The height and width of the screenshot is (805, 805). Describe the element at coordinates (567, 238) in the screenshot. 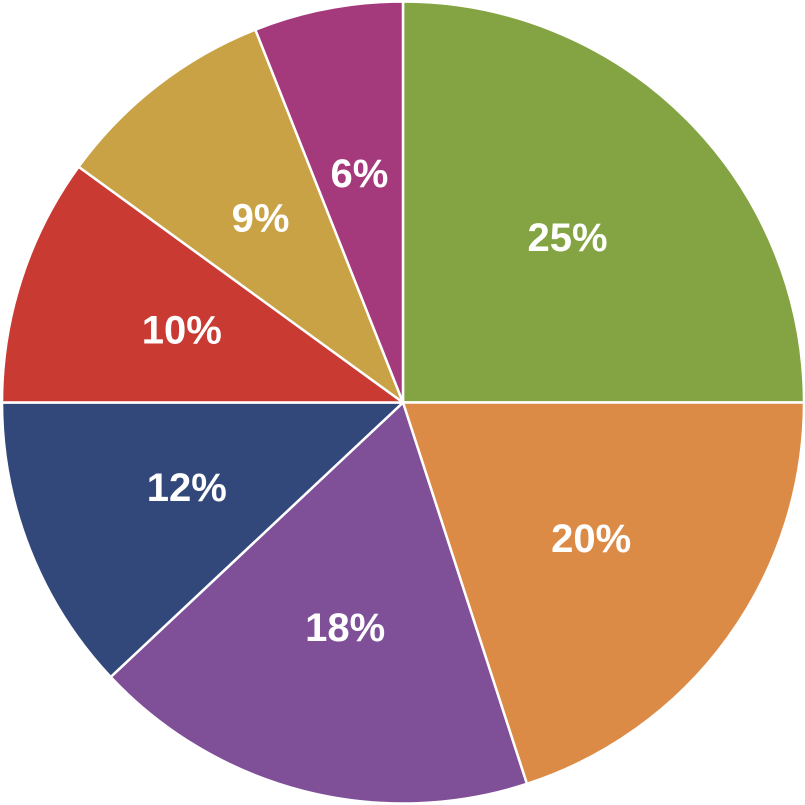

I see `pie-slice-label-0: 25%` at that location.